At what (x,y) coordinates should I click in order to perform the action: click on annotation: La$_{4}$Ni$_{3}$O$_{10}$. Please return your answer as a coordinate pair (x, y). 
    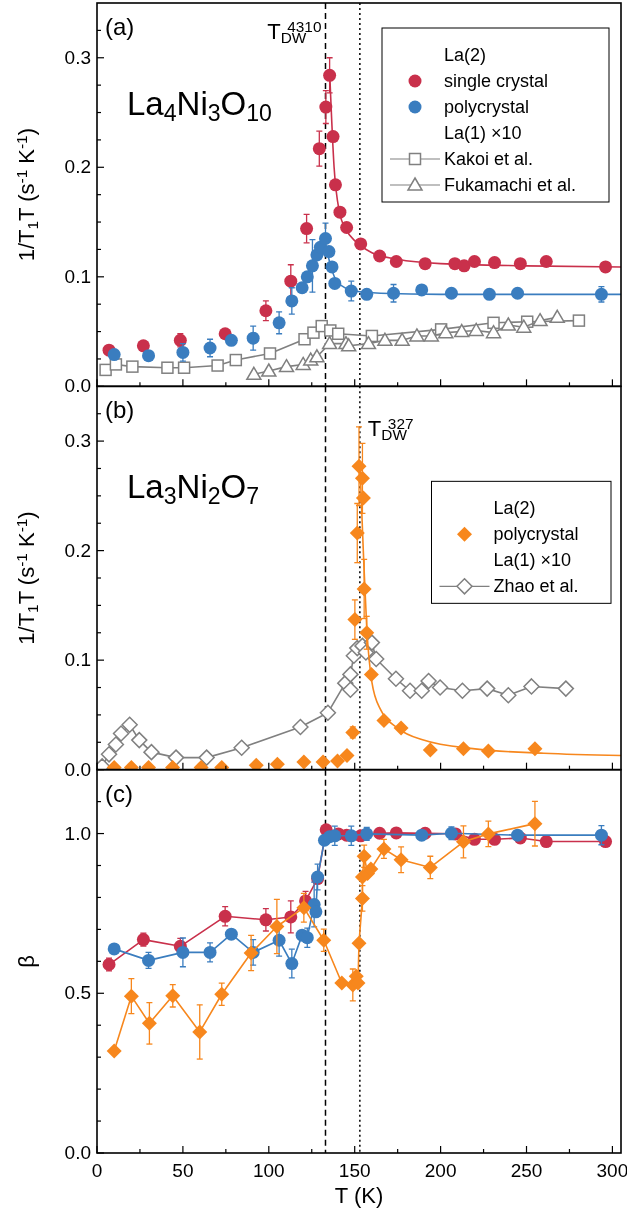
    Looking at the image, I should click on (199, 105).